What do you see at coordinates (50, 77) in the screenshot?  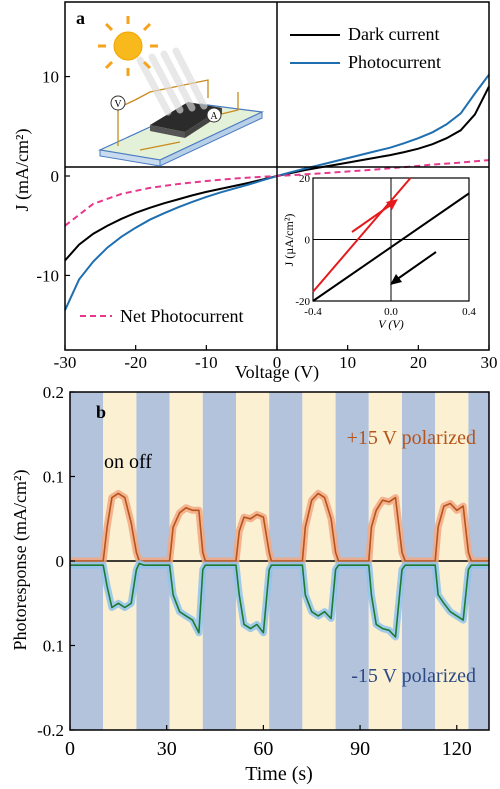 I see `y-tick-label-a: 10` at bounding box center [50, 77].